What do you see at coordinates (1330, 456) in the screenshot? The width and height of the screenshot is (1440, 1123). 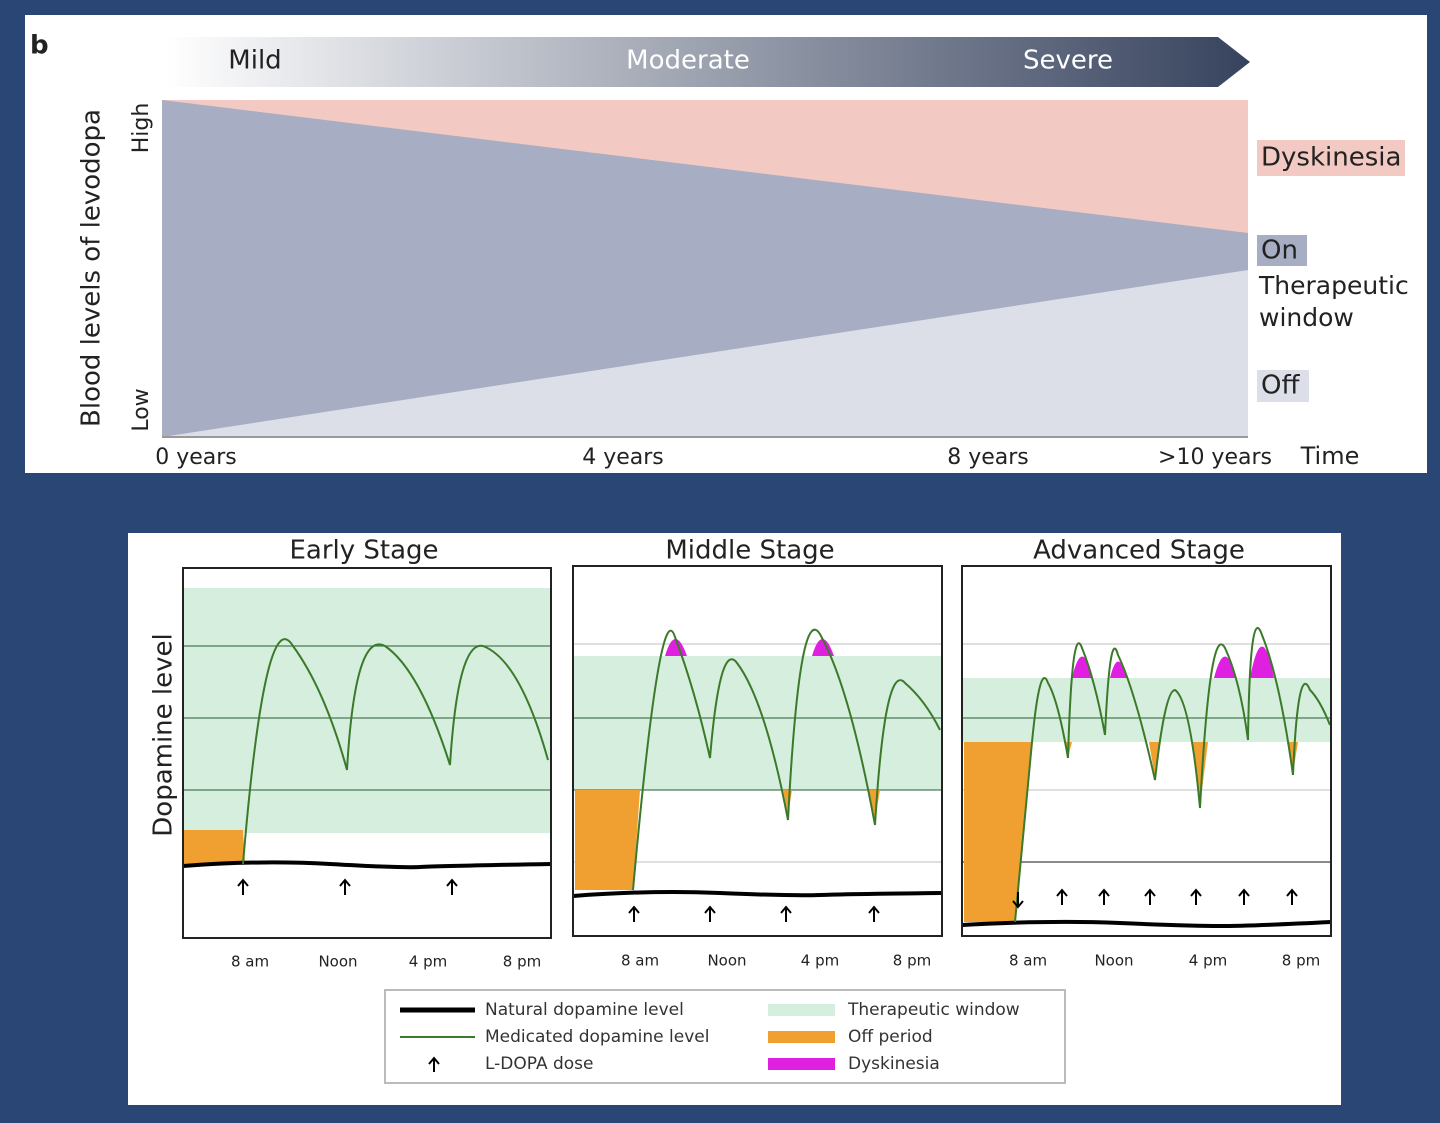 I see `time-axis-label: Time` at bounding box center [1330, 456].